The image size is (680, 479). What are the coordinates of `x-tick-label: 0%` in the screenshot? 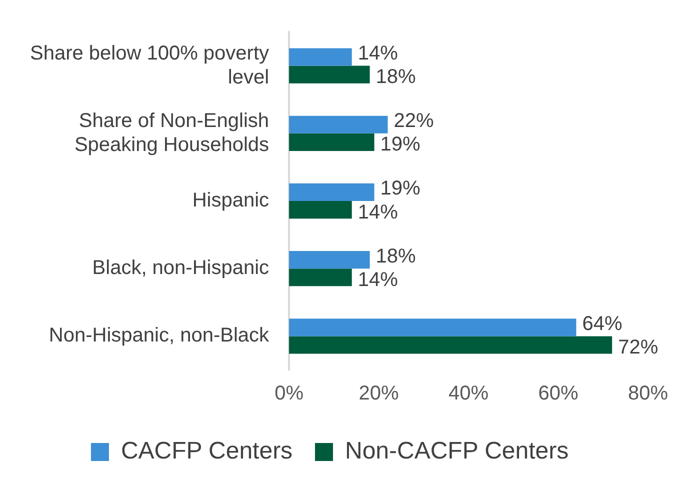 It's located at (289, 393).